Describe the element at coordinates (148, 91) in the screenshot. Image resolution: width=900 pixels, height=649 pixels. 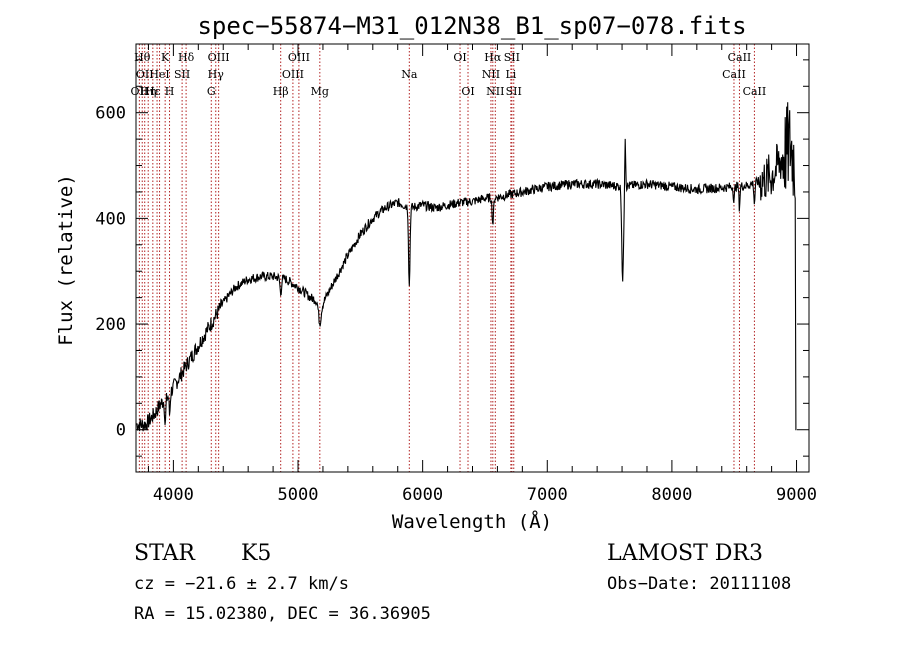
I see `line-marker-label: Hη` at that location.